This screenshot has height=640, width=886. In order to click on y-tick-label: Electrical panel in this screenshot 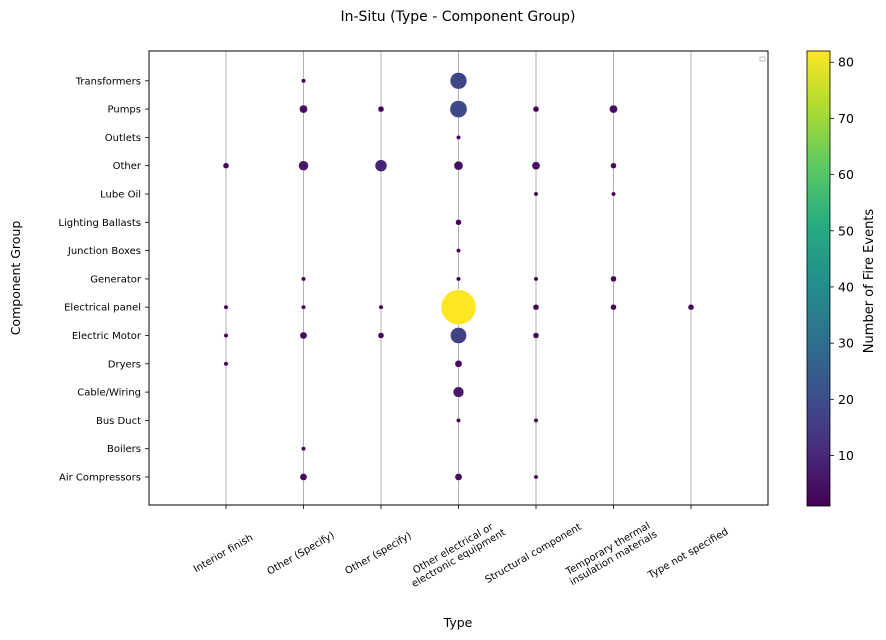, I will do `click(102, 308)`.